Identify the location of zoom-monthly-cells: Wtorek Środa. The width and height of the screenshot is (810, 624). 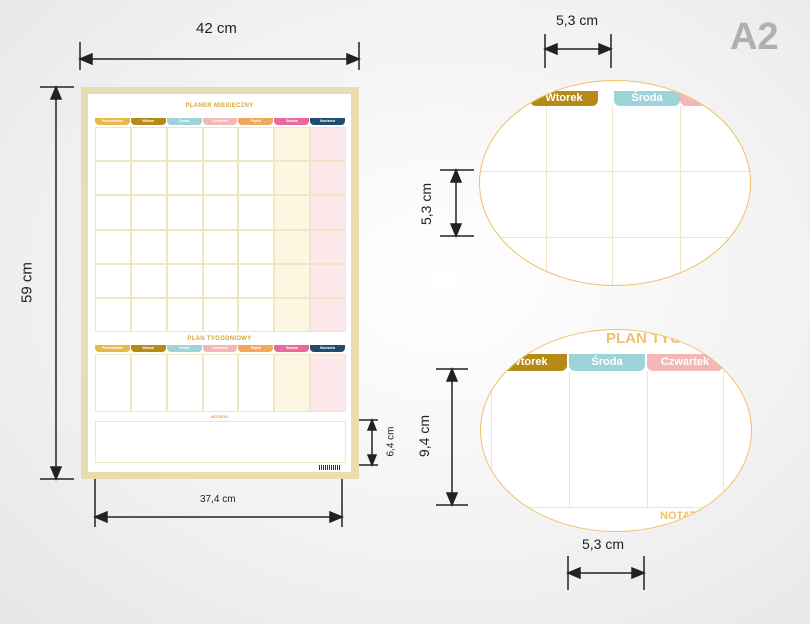
(615, 183).